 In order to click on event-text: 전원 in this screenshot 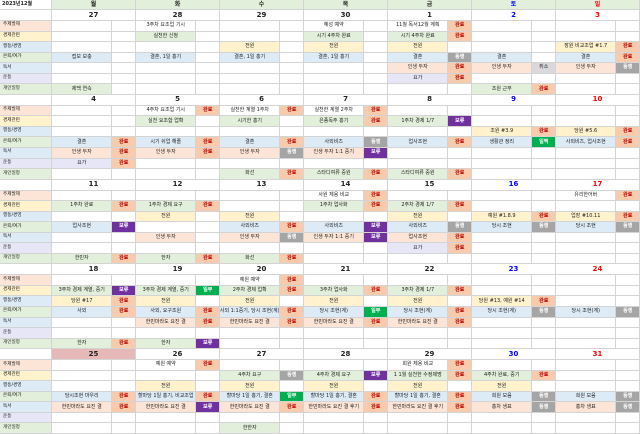, I will do `click(418, 47)`.